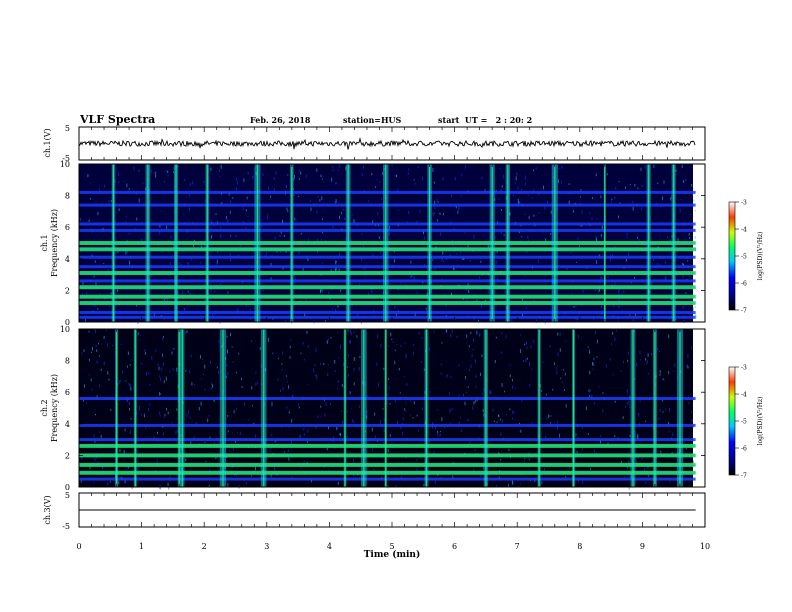 This screenshot has height=612, width=792. Describe the element at coordinates (392, 554) in the screenshot. I see `x-axis-label: Time (min)` at that location.